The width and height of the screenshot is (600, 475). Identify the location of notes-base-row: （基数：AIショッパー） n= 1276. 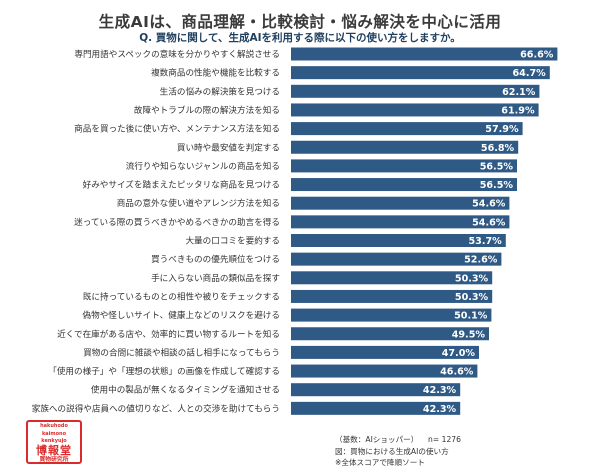
(398, 440).